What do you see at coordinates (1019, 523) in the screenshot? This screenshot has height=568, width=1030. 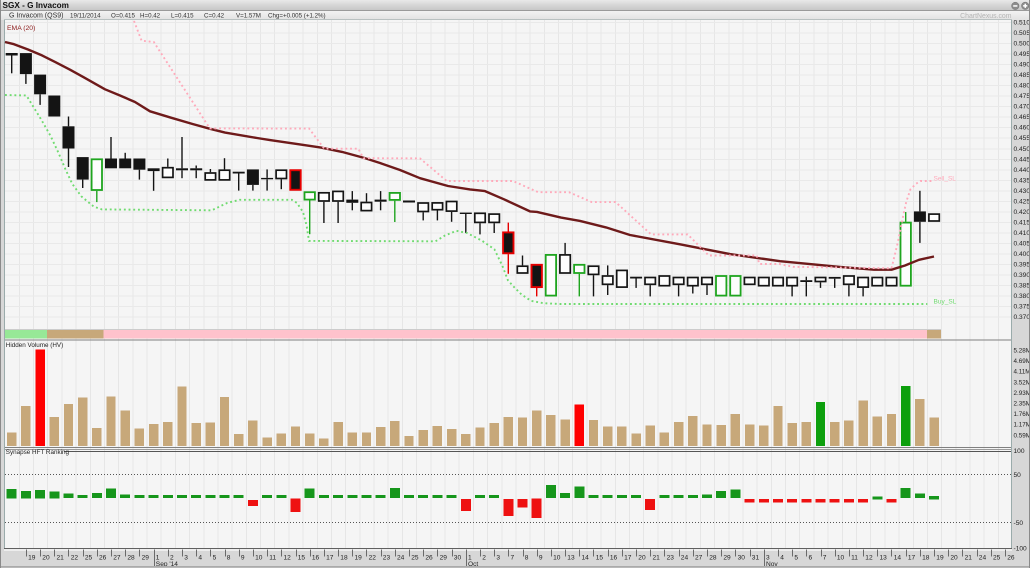 I see `svg-text: -50` at bounding box center [1019, 523].